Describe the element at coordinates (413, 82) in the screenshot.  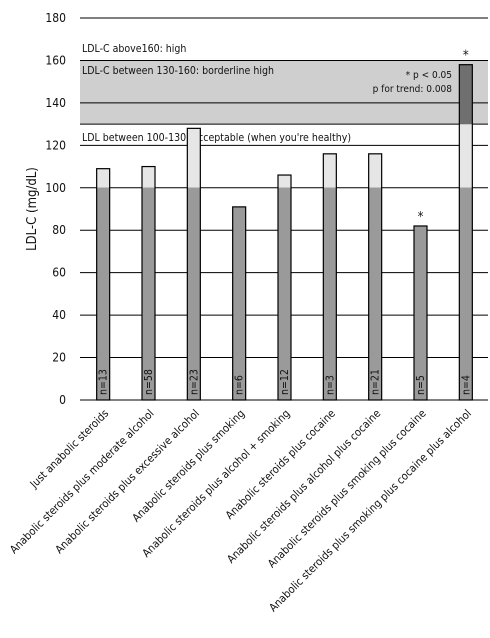
I see `significance-notes: * p < 0.05 p for trend: 0.008` at that location.